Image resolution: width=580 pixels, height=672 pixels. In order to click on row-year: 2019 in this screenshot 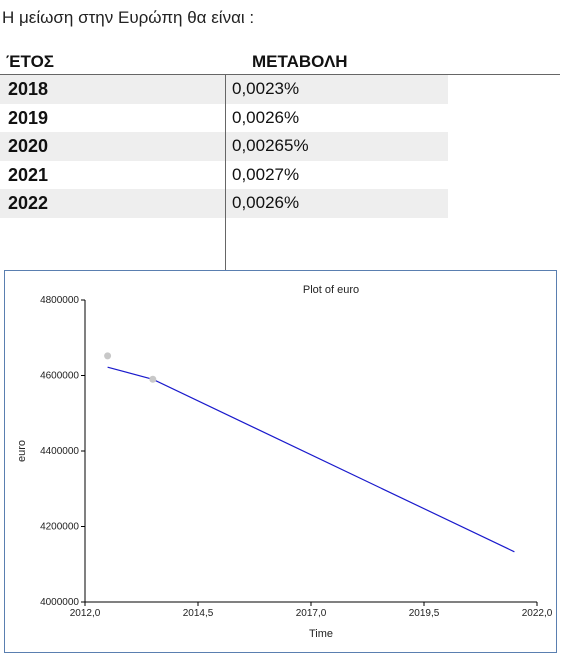, I will do `click(28, 117)`.